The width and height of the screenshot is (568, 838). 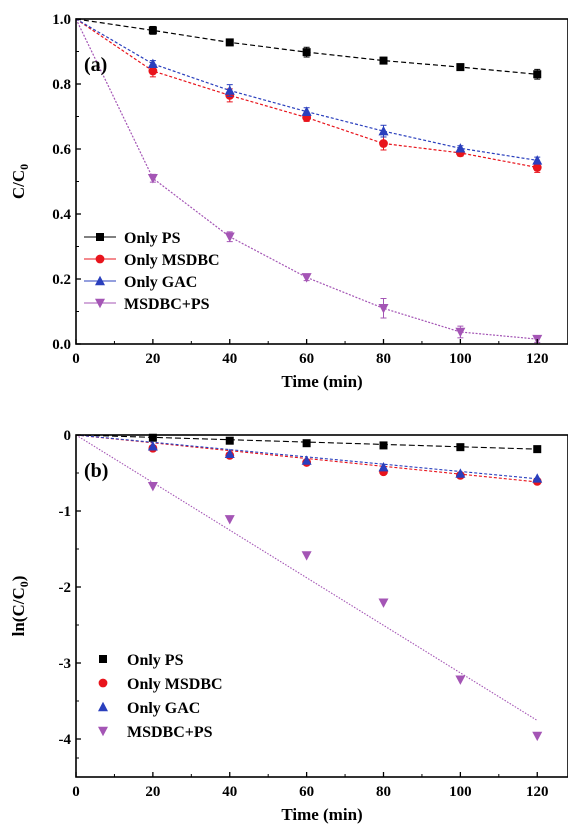 I want to click on y-tick-label: 0.4, so click(x=61, y=215).